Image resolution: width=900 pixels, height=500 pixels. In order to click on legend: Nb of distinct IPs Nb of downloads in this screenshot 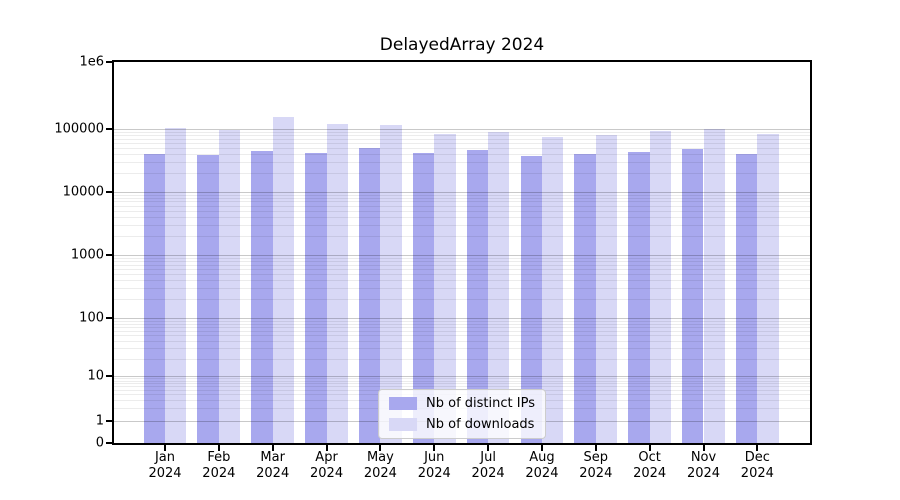, I will do `click(462, 414)`.